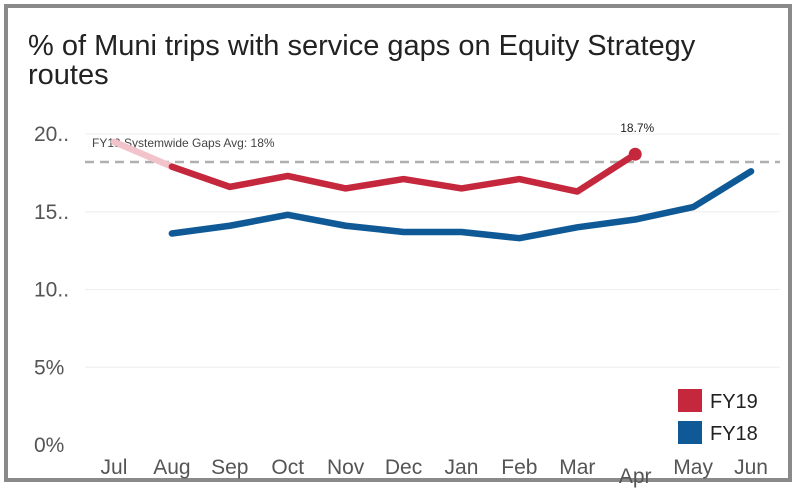 This screenshot has width=792, height=489. What do you see at coordinates (462, 467) in the screenshot?
I see `x-tick-label: Jan` at bounding box center [462, 467].